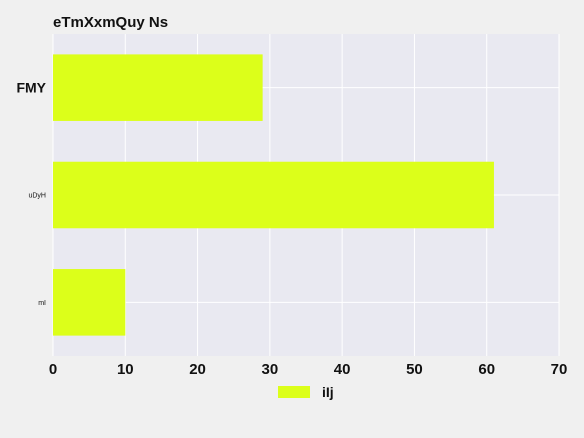  Describe the element at coordinates (89, 302) in the screenshot. I see `bar-mi` at that location.